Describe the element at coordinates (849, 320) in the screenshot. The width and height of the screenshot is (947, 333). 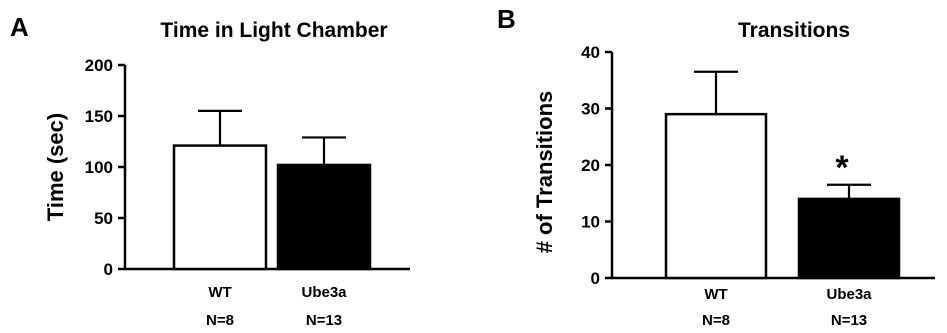
I see `panel-b-sample-size-label: N=13` at that location.